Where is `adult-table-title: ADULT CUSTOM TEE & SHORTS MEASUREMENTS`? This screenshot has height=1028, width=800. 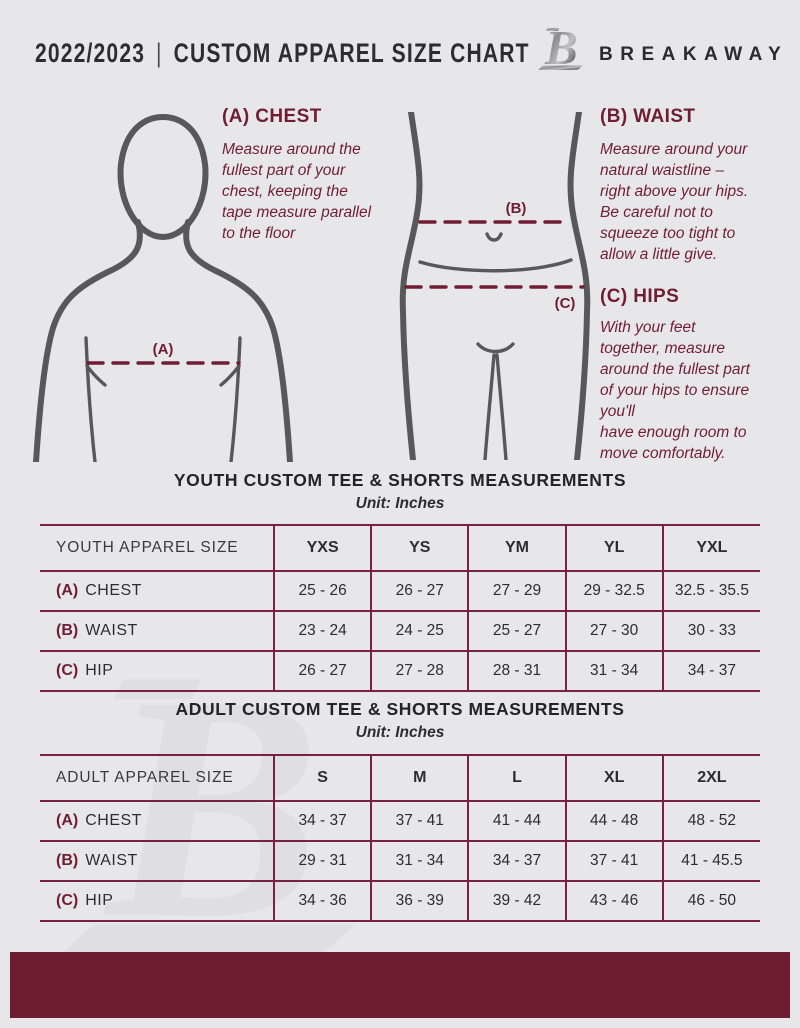 adult-table-title: ADULT CUSTOM TEE & SHORTS MEASUREMENTS is located at coordinates (400, 709).